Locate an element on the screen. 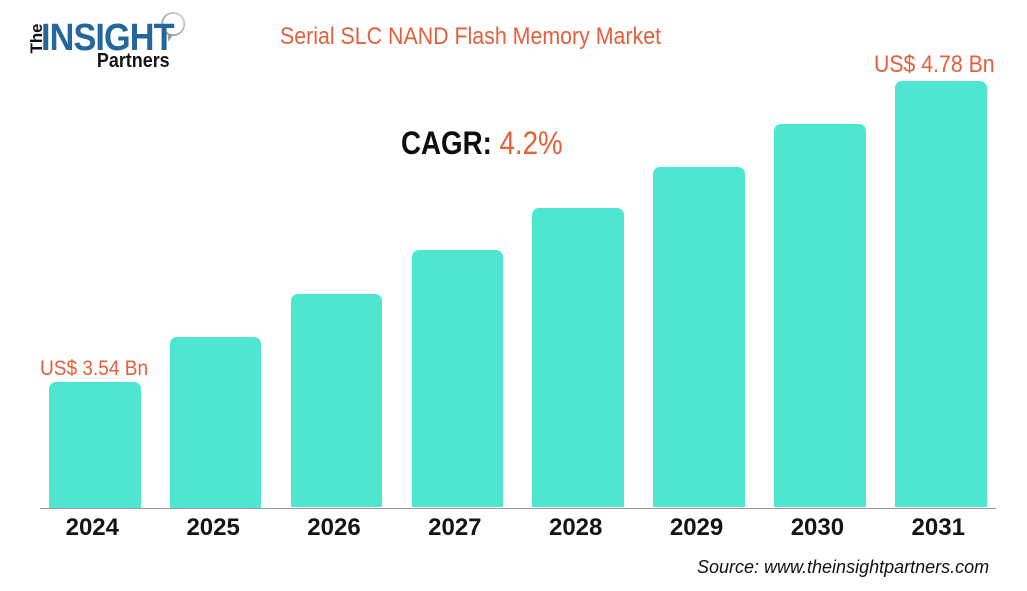 This screenshot has height=591, width=1027. svg-text: INSIGHT is located at coordinates (107, 37).